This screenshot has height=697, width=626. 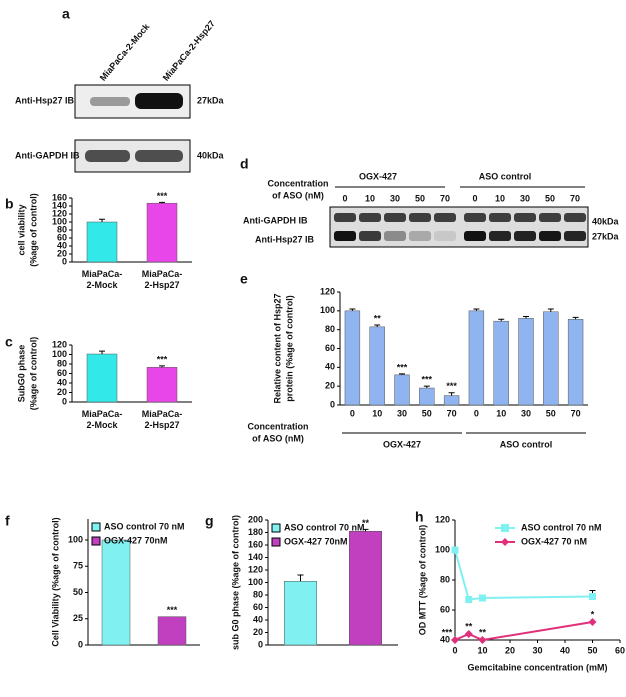 What do you see at coordinates (255, 519) in the screenshot?
I see `y-tick-label: 200` at bounding box center [255, 519].